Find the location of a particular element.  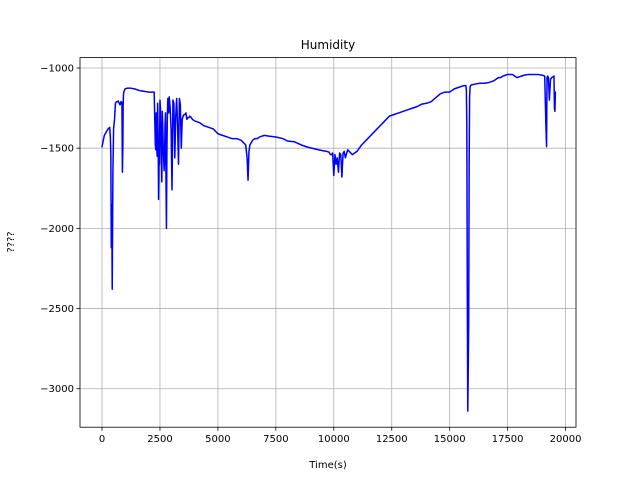

x-axis-ticks: 0 2500 5000 7500 10000 12500 15000 17500 20000 is located at coordinates (340, 436).